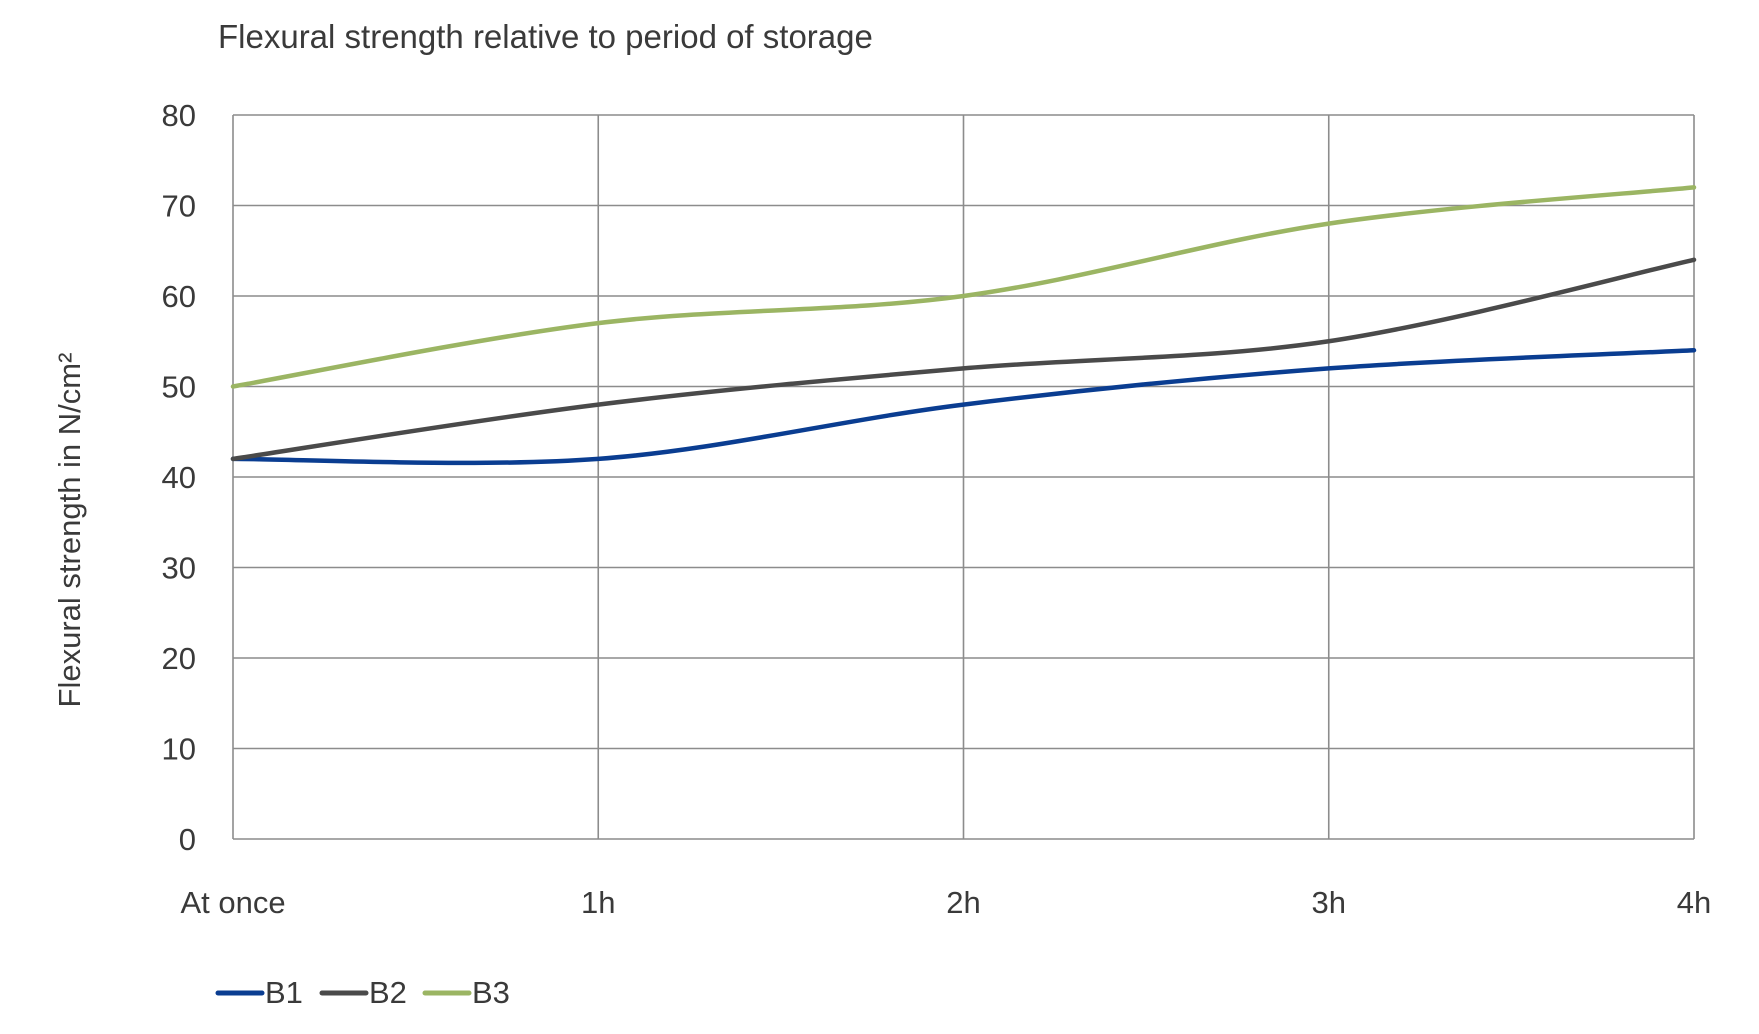 The image size is (1759, 1034). I want to click on x-tick-label: 1h, so click(598, 902).